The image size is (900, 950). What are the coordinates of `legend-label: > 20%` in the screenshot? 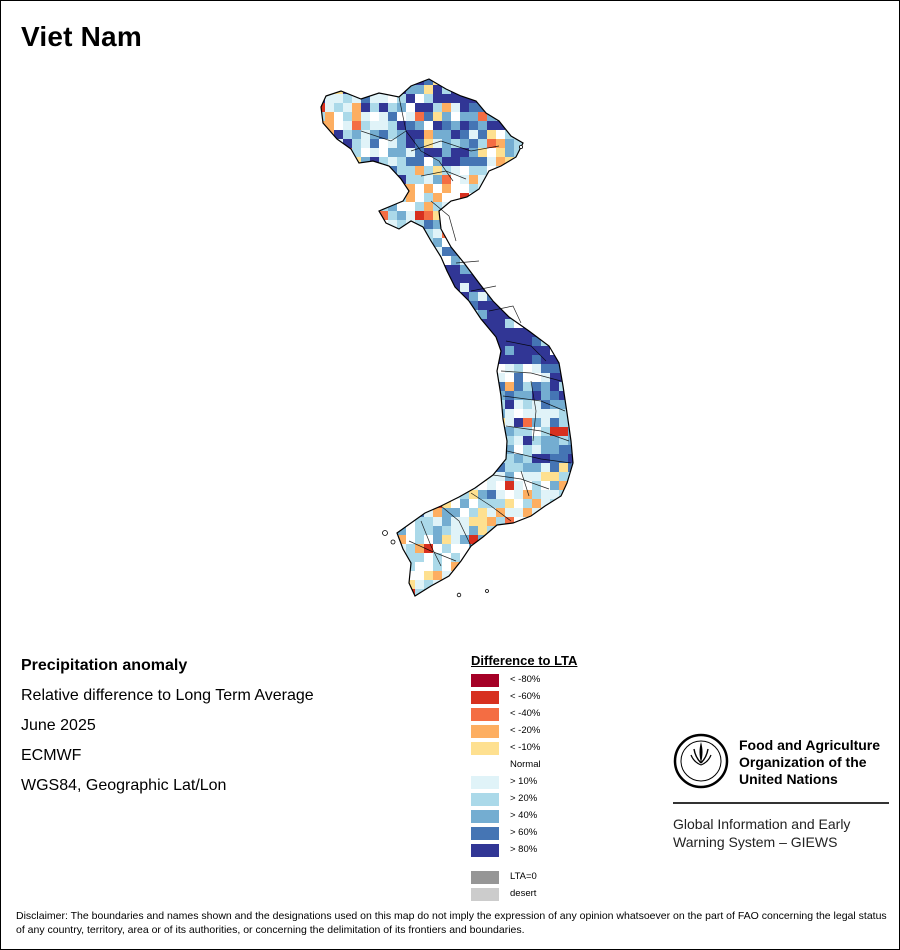 It's located at (524, 798).